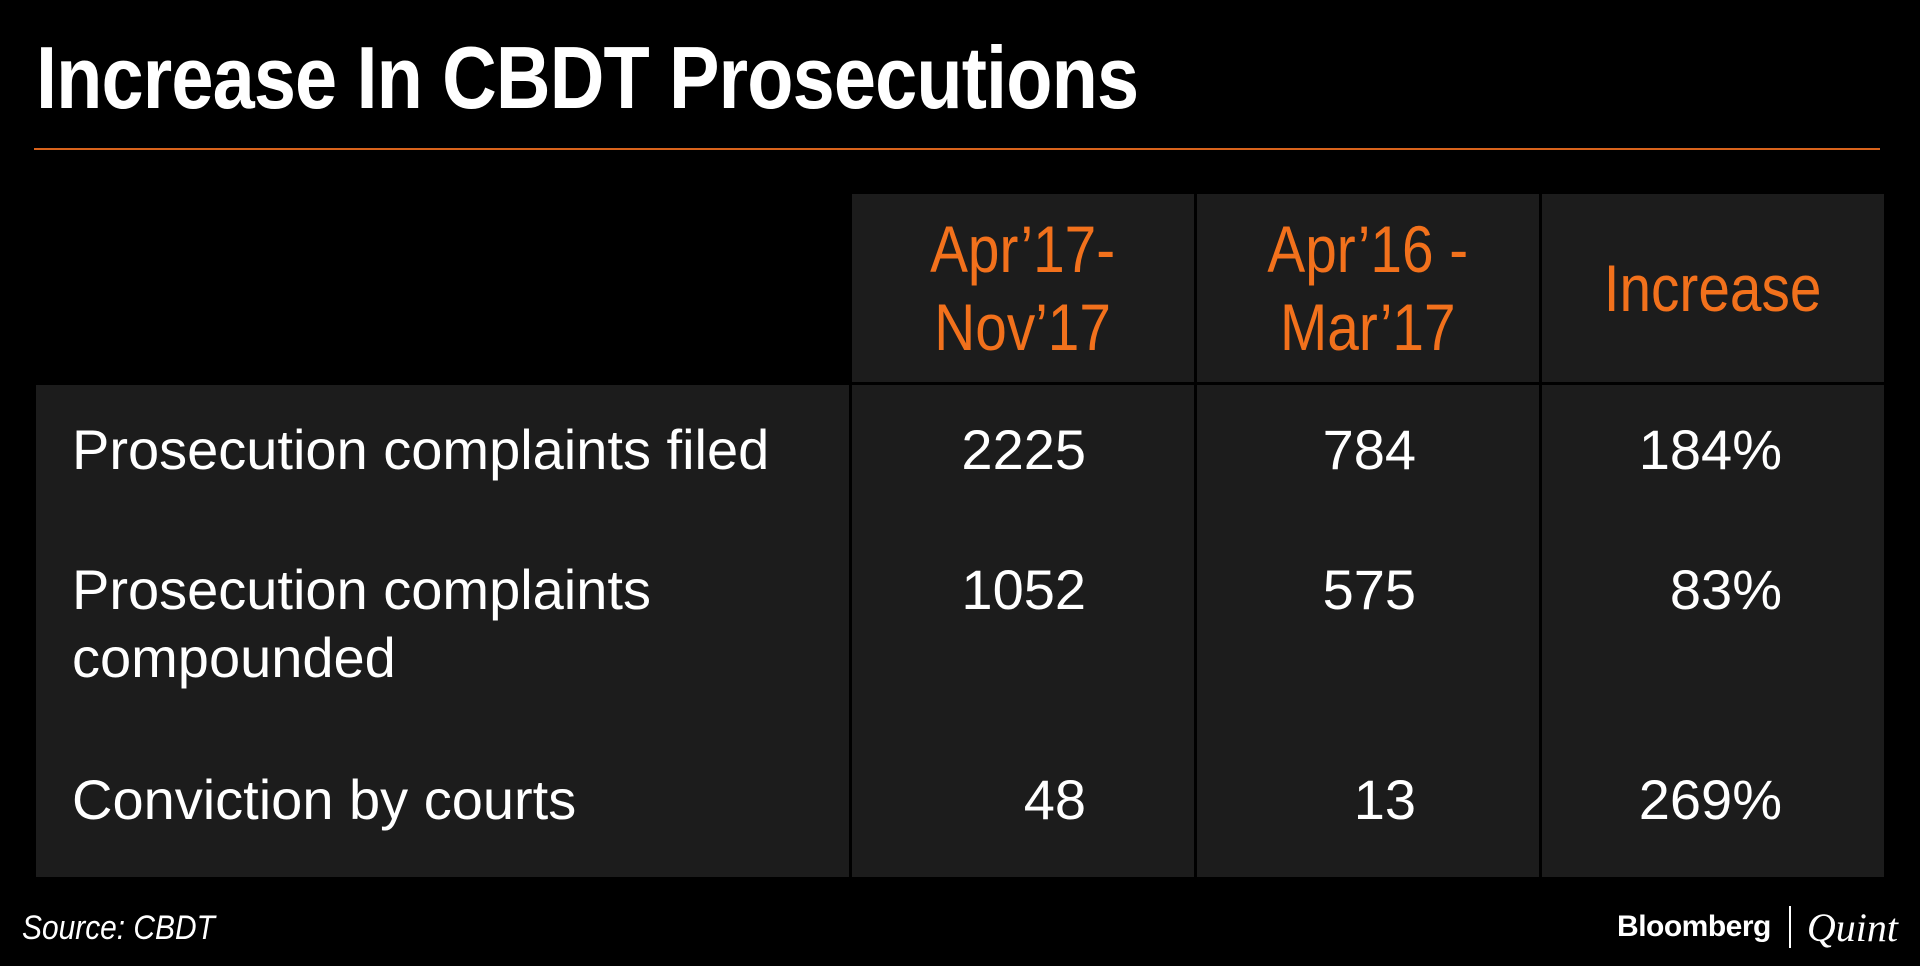 The width and height of the screenshot is (1920, 966). What do you see at coordinates (421, 449) in the screenshot?
I see `row-label-complaints-filed: Prosecution complaints filed` at bounding box center [421, 449].